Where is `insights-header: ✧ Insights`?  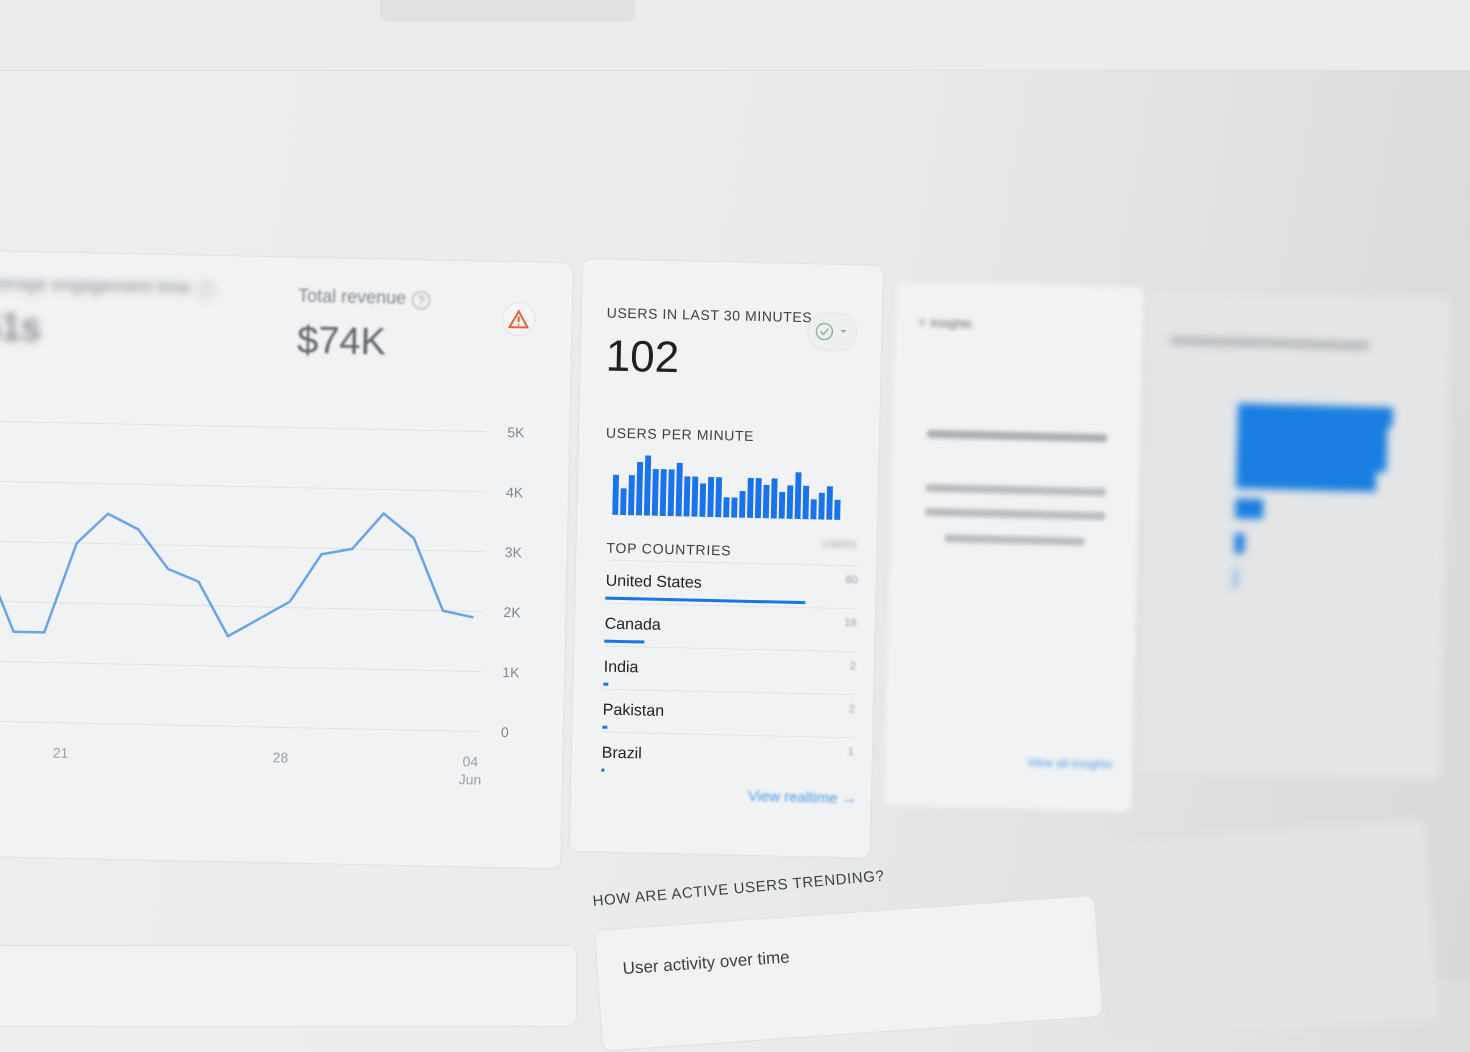 insights-header: ✧ Insights is located at coordinates (944, 323).